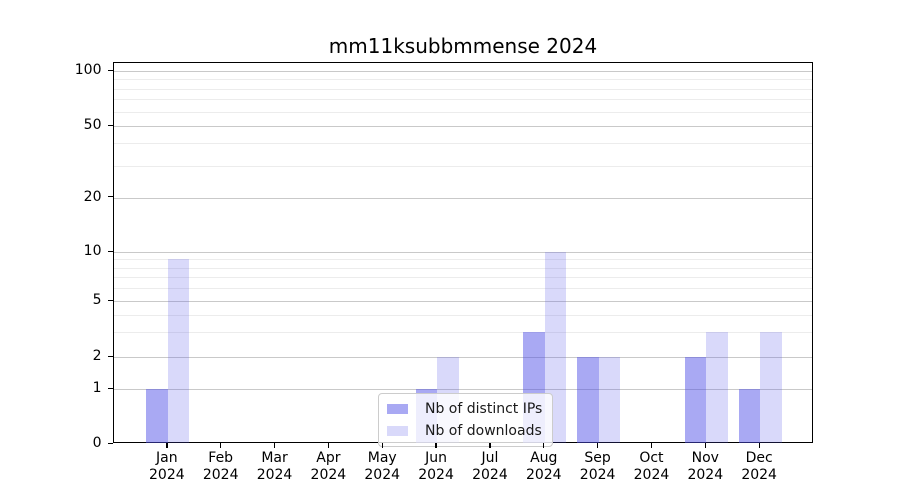 This screenshot has width=900, height=500. I want to click on x-tick-label: Jul 2024, so click(490, 466).